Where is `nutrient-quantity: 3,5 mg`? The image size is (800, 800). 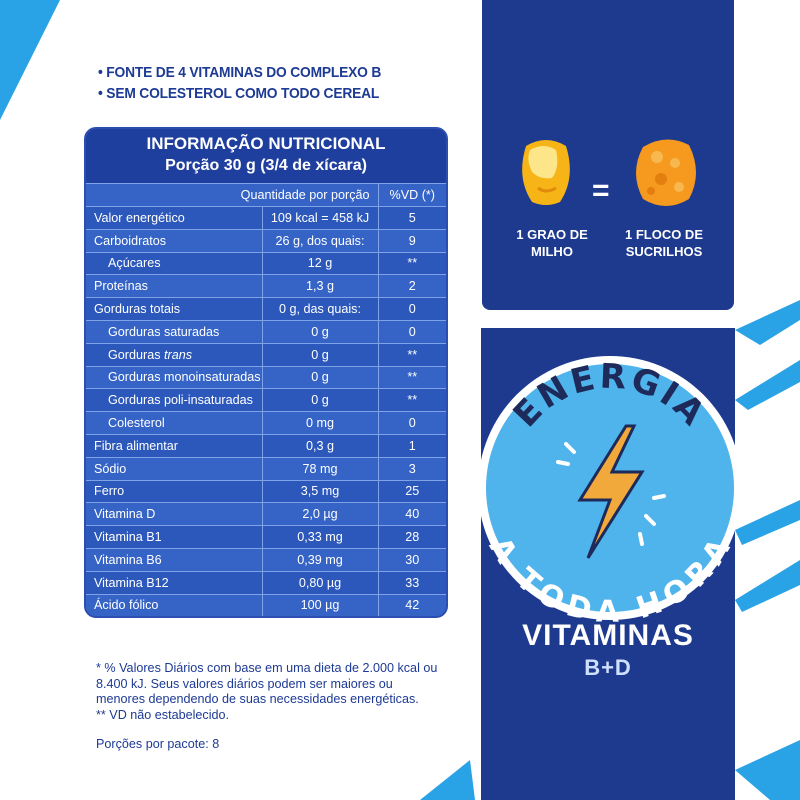
nutrient-quantity: 3,5 mg is located at coordinates (319, 491).